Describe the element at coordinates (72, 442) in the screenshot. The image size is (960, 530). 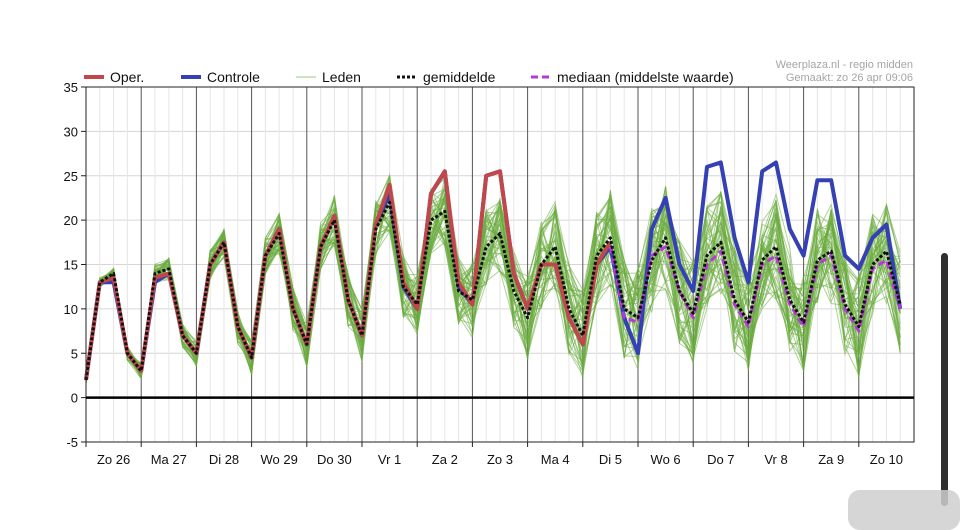
I see `ytick-label: -5` at that location.